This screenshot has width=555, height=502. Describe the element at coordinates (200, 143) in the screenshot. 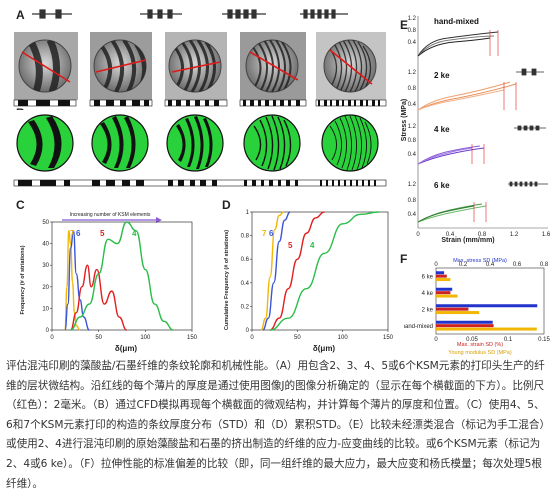

I see `panel-b-cfd` at that location.